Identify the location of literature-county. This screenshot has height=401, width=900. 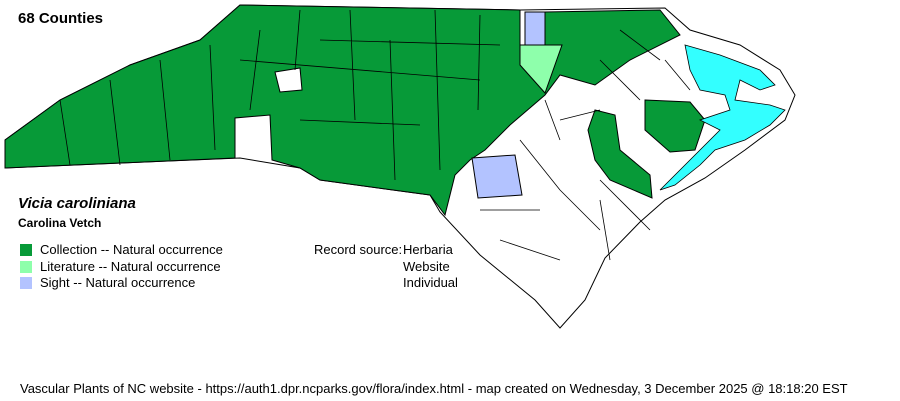
(541, 69).